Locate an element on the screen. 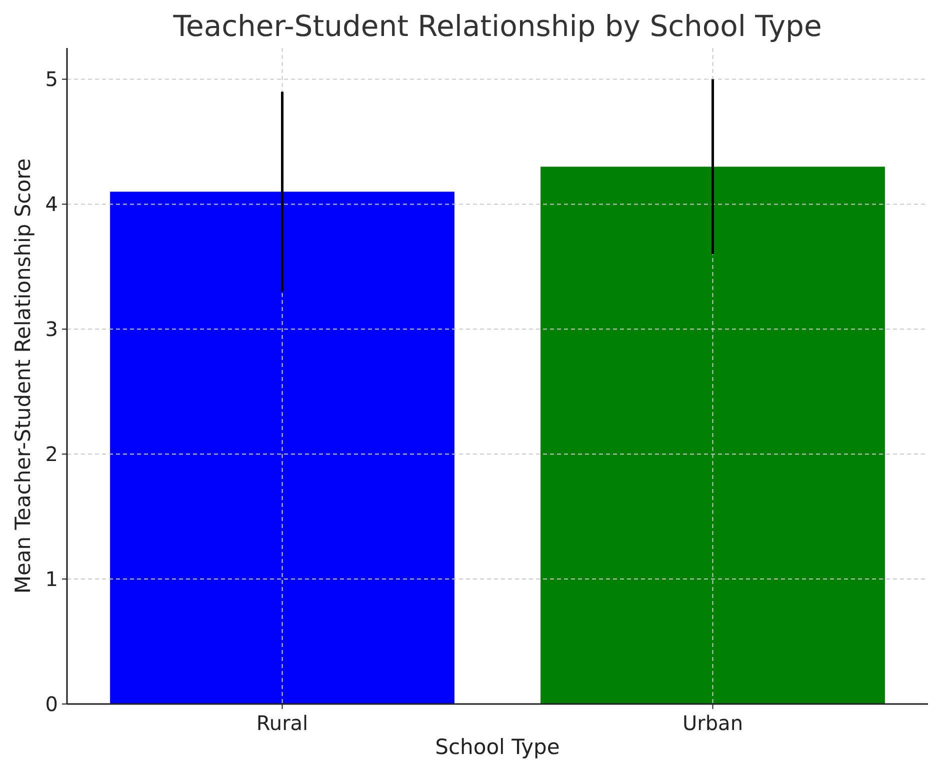 The image size is (936, 767). y-tick-label: 1 is located at coordinates (51, 579).